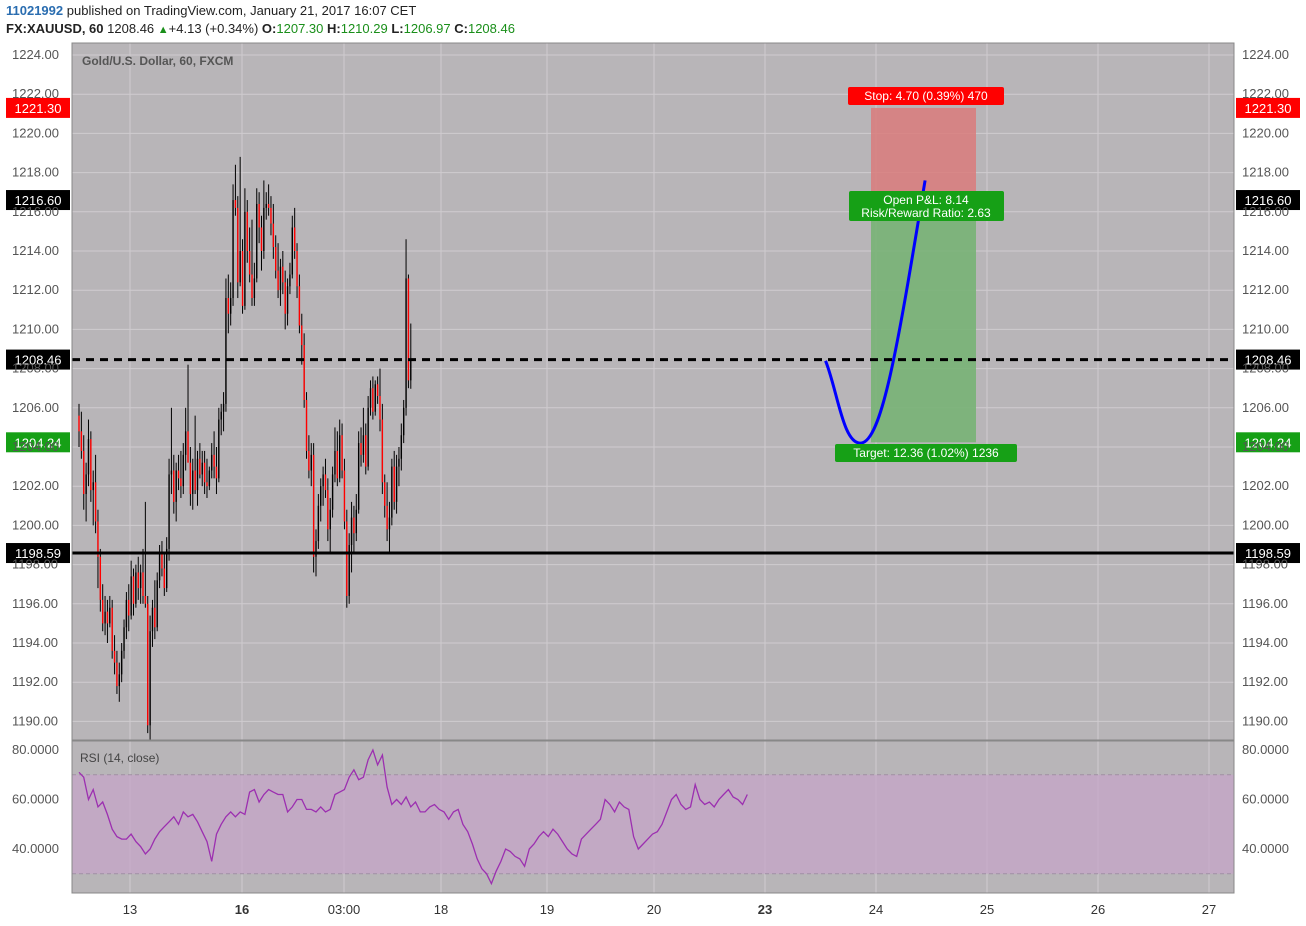 This screenshot has width=1306, height=926. What do you see at coordinates (923, 321) in the screenshot?
I see `target-zone` at bounding box center [923, 321].